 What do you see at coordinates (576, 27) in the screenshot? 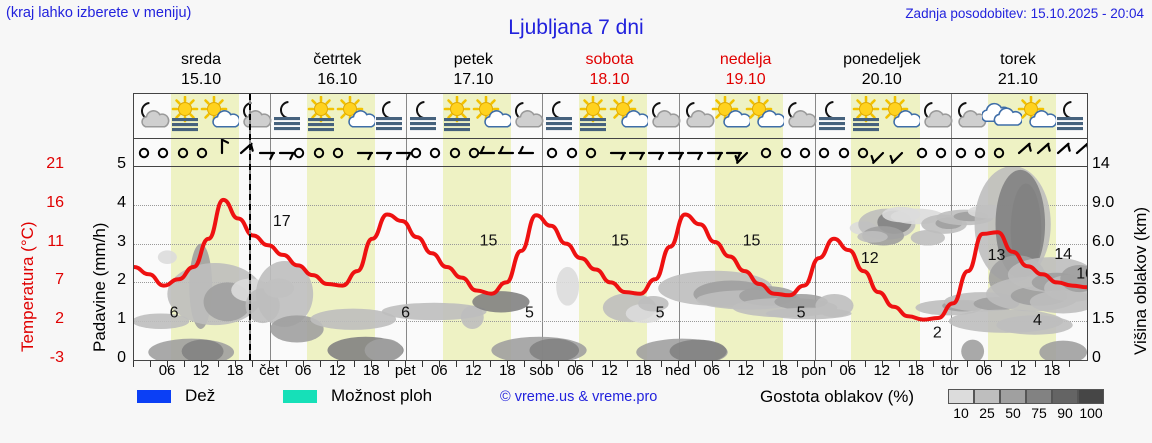
I see `page-title: Ljubljana 7 dni` at bounding box center [576, 27].